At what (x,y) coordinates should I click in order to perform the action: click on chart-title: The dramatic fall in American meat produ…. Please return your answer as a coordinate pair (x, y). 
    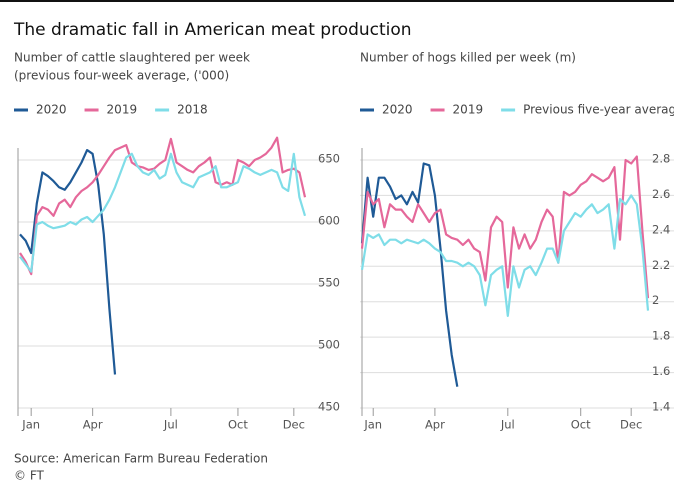
    Looking at the image, I should click on (212, 30).